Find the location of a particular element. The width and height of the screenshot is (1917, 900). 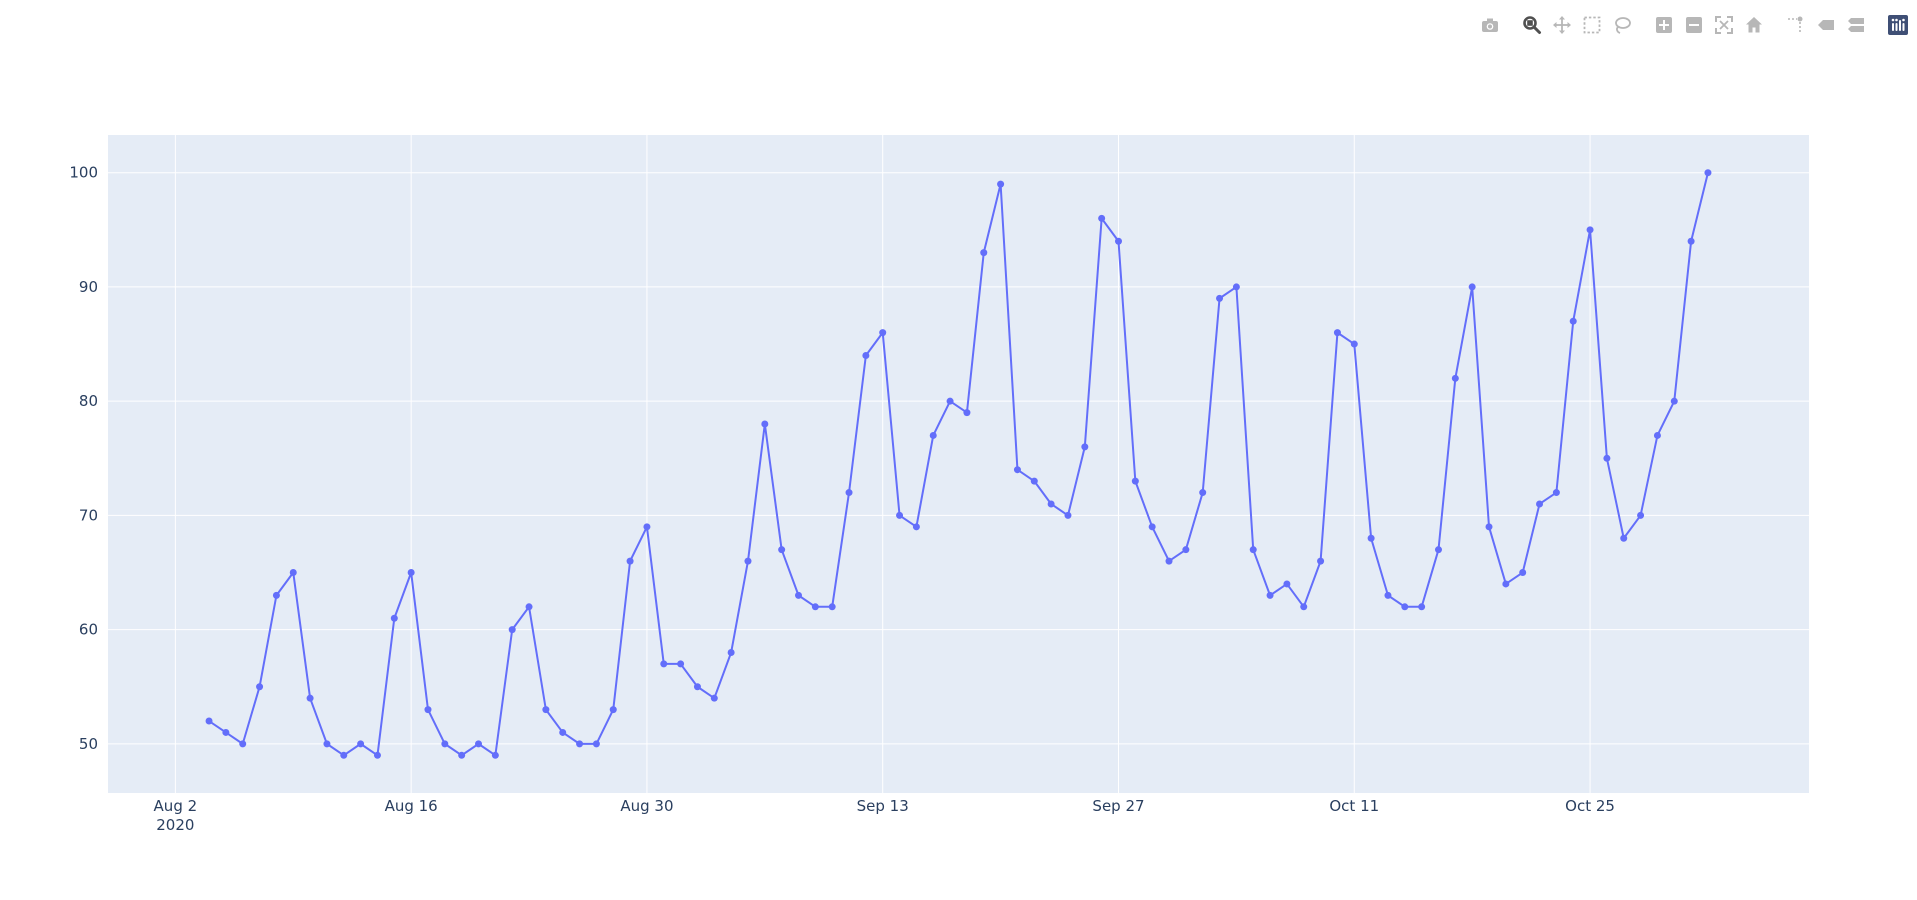

zoom-in-button is located at coordinates (1664, 25).